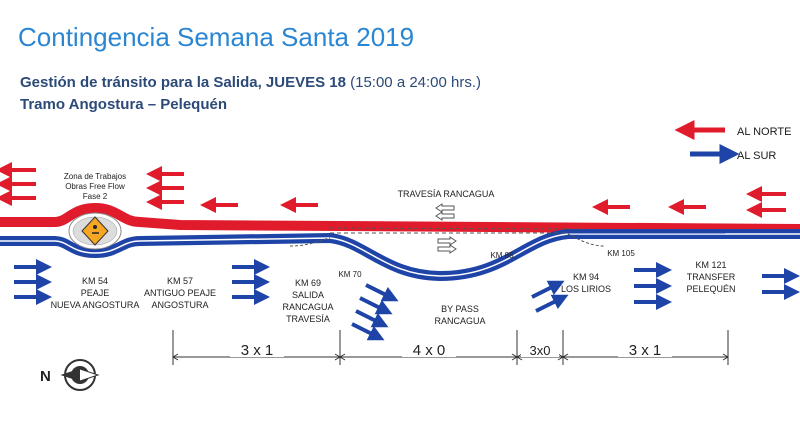  I want to click on work-zone-line3: Fase 2, so click(95, 196).